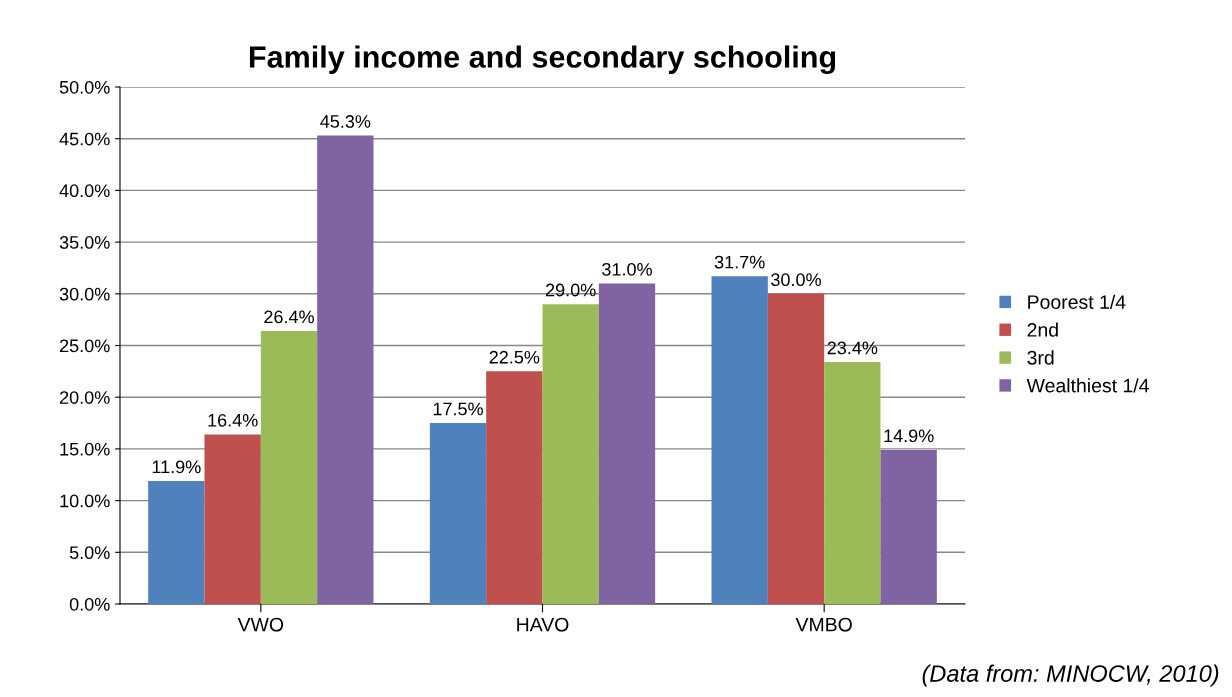 This screenshot has width=1232, height=697. Describe the element at coordinates (84, 294) in the screenshot. I see `y-tick-label: 30.0%` at that location.